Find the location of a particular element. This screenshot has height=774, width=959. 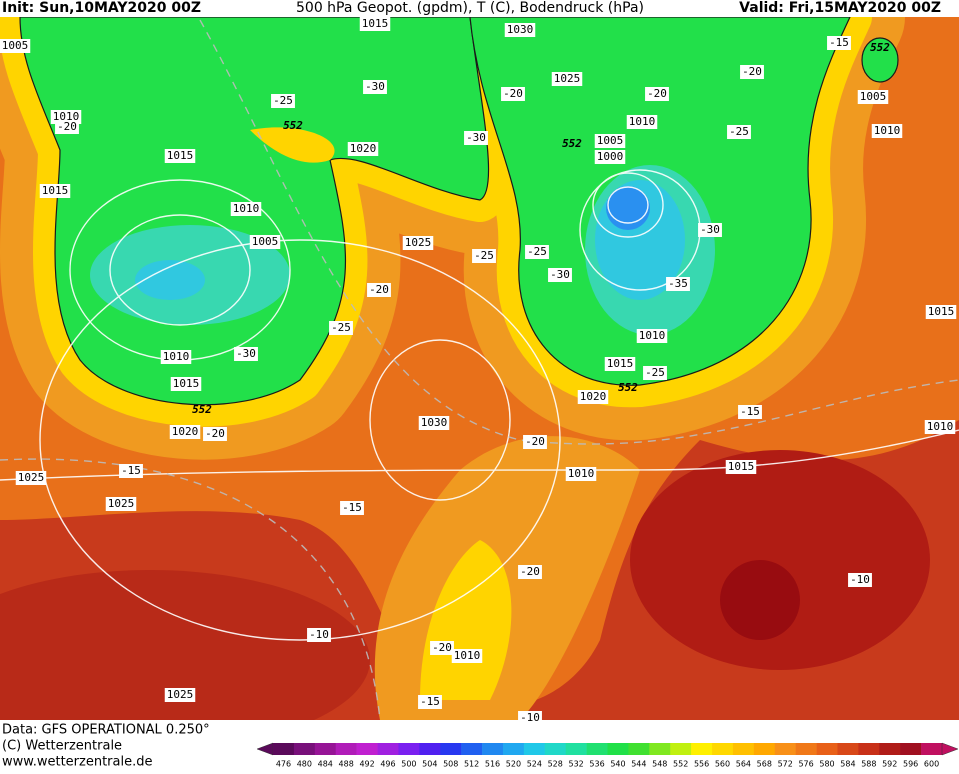

isobar-label-group: 1000 is located at coordinates (610, 157).